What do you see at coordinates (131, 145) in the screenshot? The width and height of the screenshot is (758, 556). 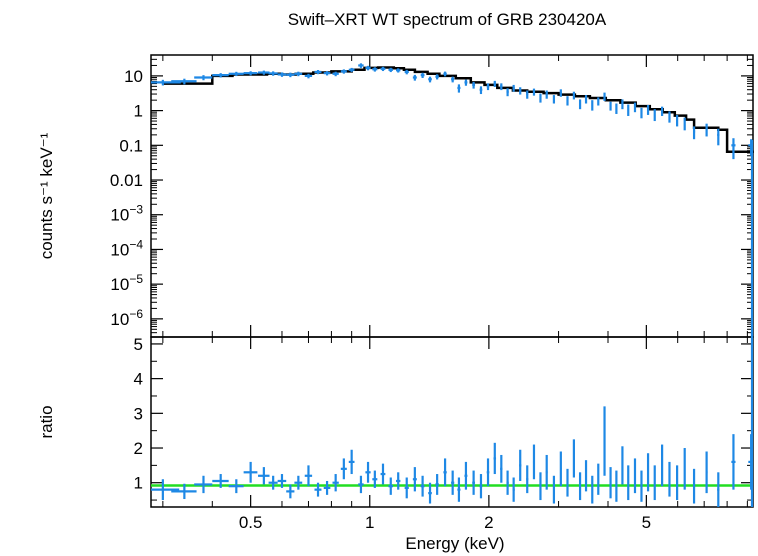 I see `y-tick-label: 0.1` at bounding box center [131, 145].